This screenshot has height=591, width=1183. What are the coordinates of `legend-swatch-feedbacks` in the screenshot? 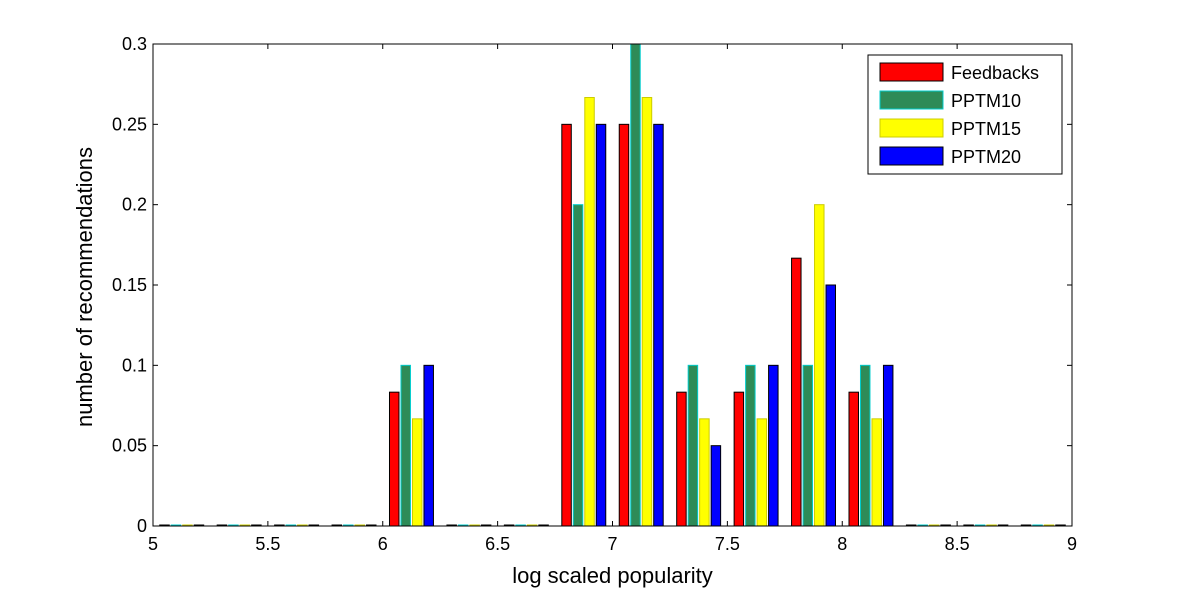 It's located at (911, 72).